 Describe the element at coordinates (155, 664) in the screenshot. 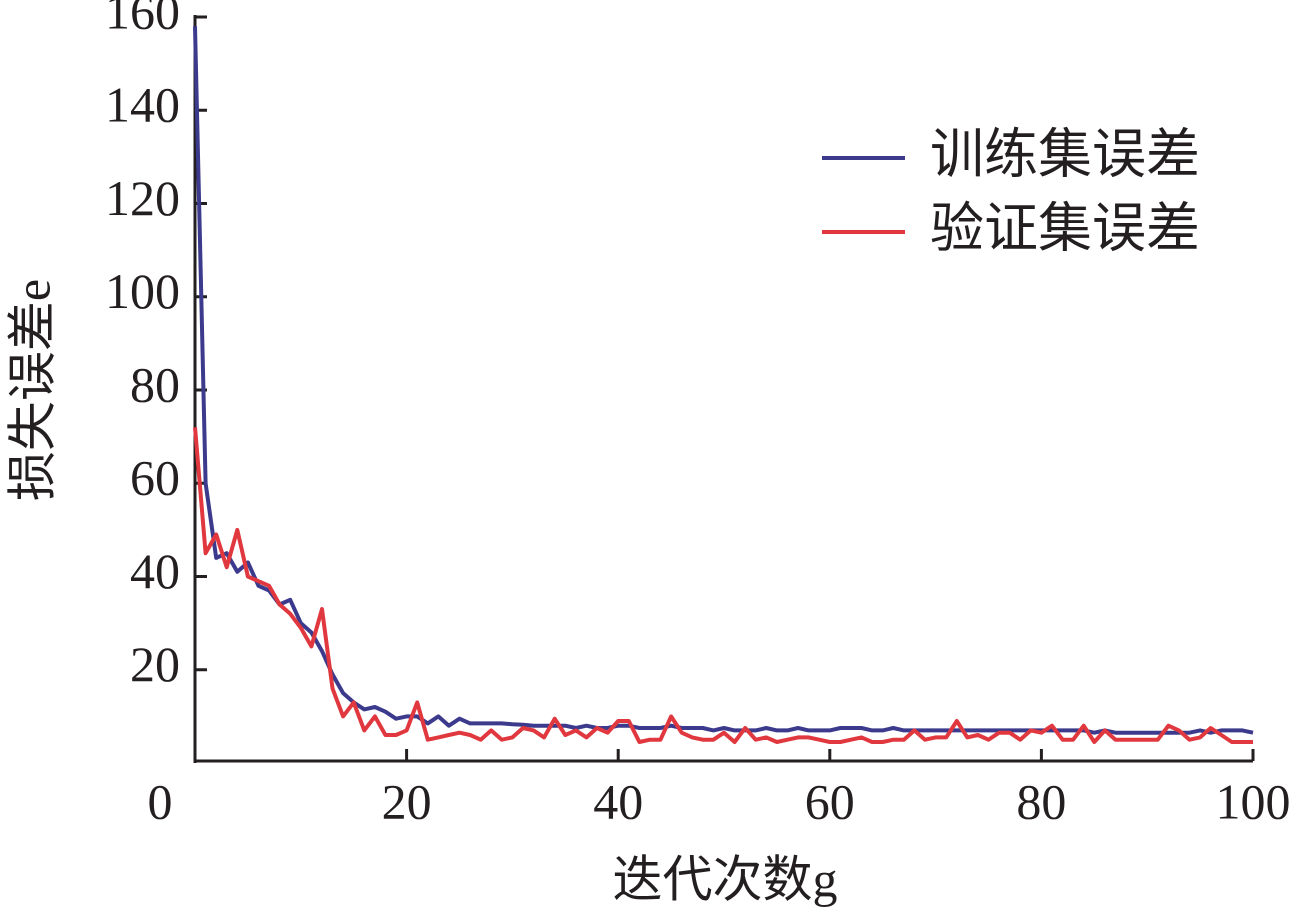

I see `y-tick-label: 20` at that location.